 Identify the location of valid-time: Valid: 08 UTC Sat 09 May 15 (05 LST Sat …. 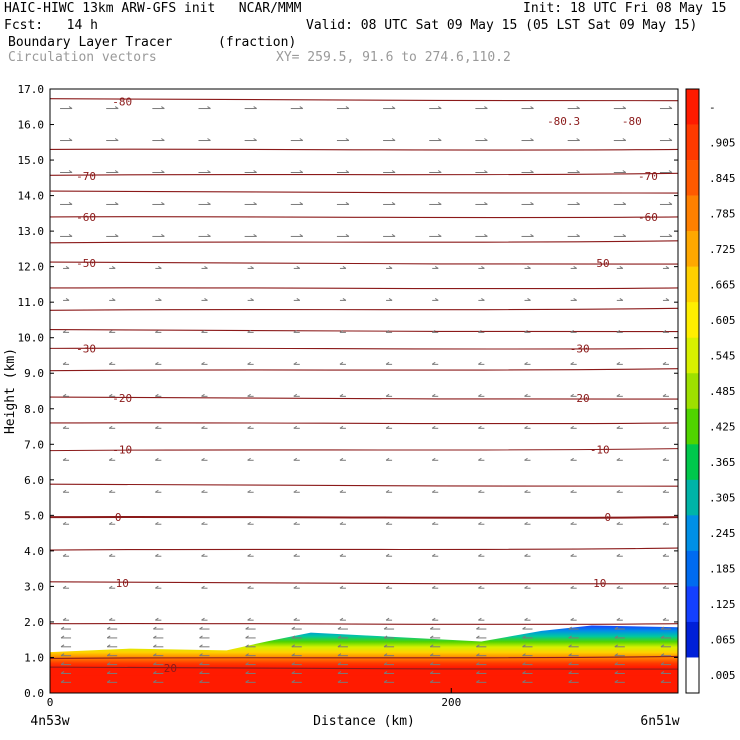
(502, 25).